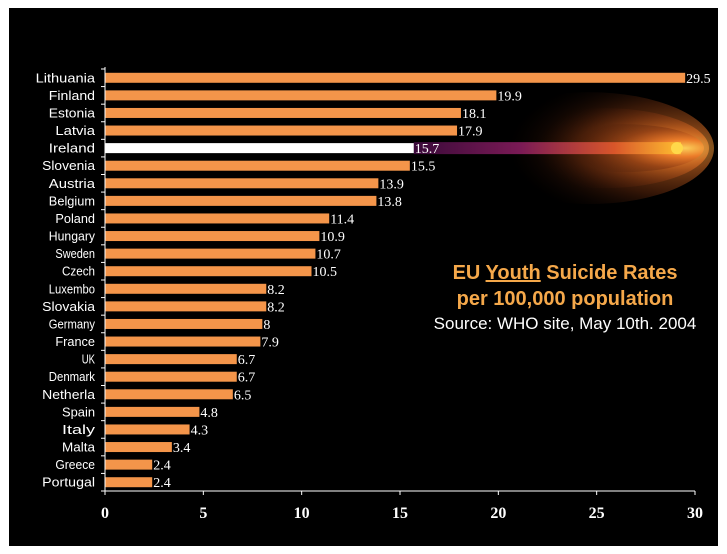  What do you see at coordinates (72, 112) in the screenshot?
I see `category-label-estonia: Estonia` at bounding box center [72, 112].